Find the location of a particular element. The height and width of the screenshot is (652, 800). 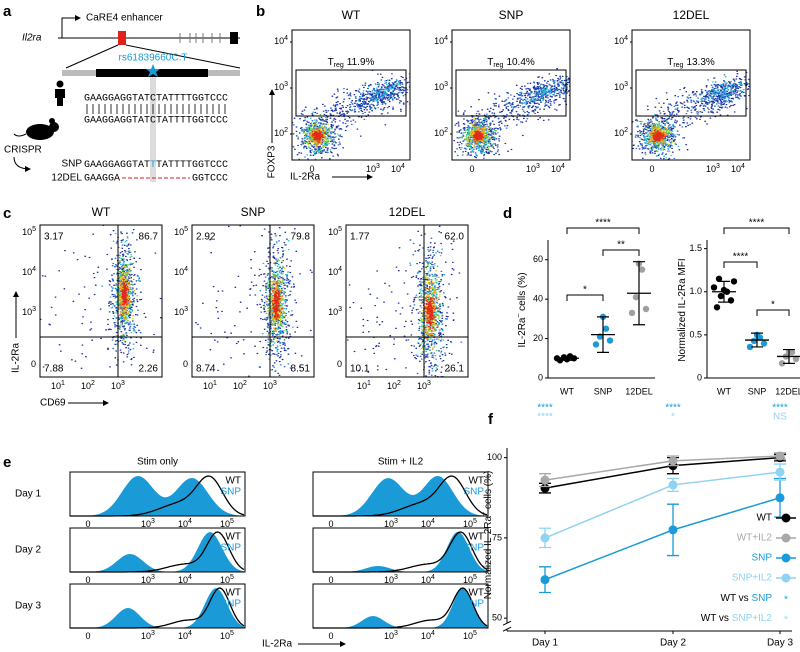

x-tick-label: WT is located at coordinates (567, 391).